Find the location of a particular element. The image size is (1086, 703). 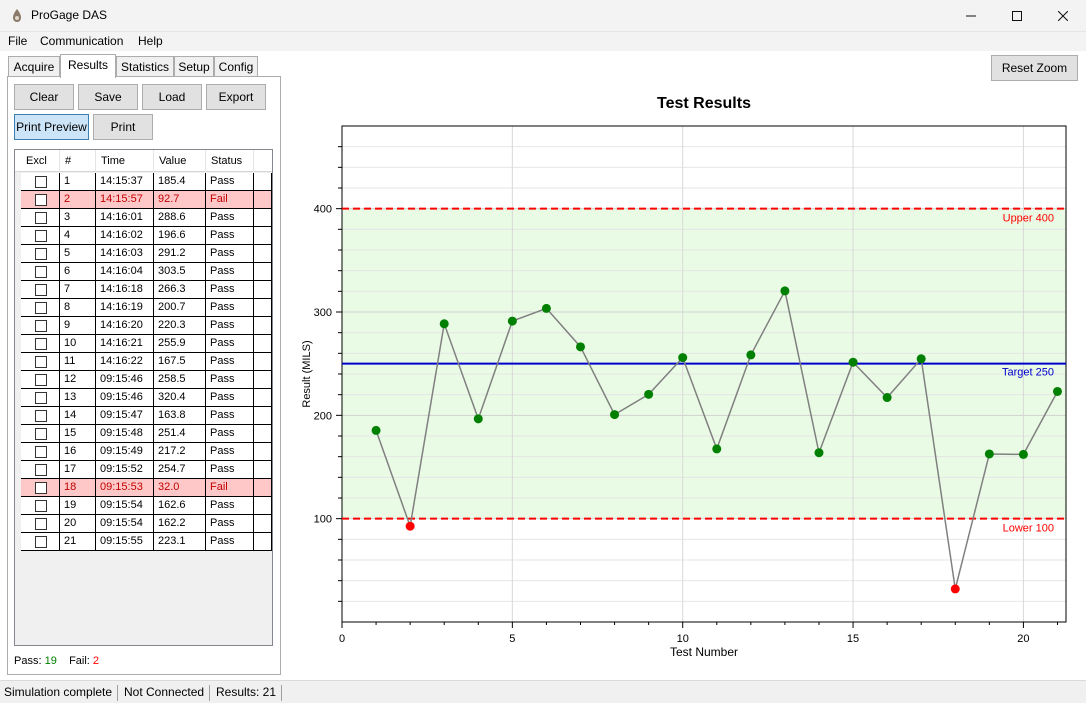

table-row: 19 09:15:54 162.6 Pass is located at coordinates (143, 506).